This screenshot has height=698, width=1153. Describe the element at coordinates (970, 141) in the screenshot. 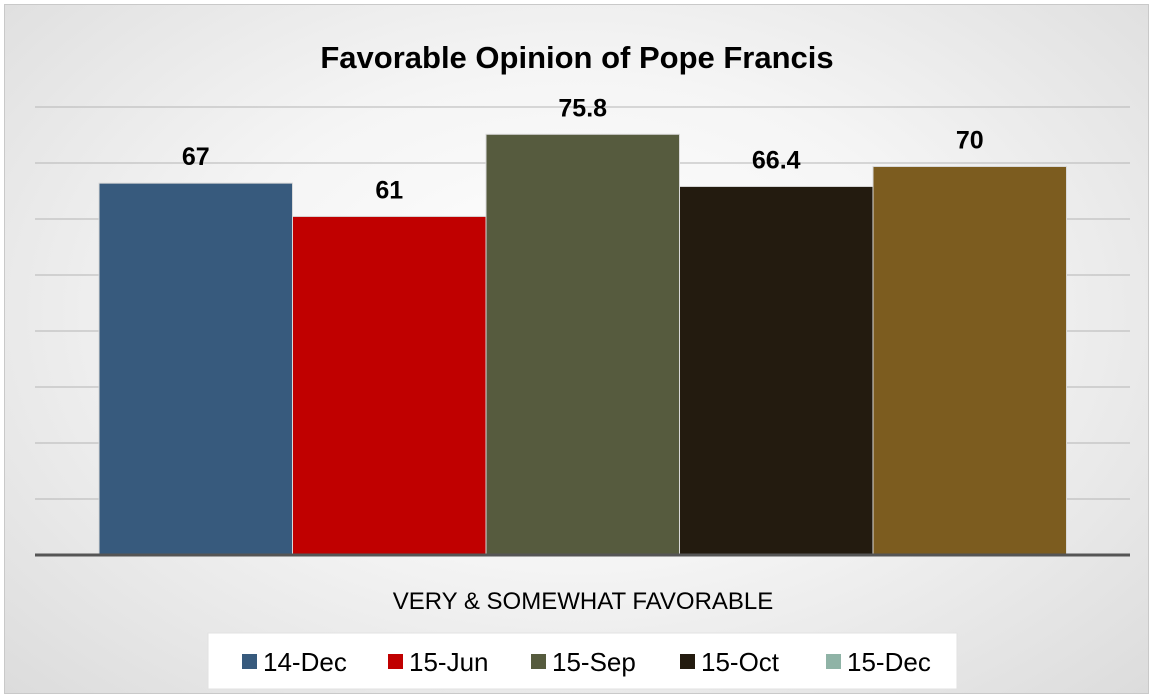

I see `data-label: 70` at that location.